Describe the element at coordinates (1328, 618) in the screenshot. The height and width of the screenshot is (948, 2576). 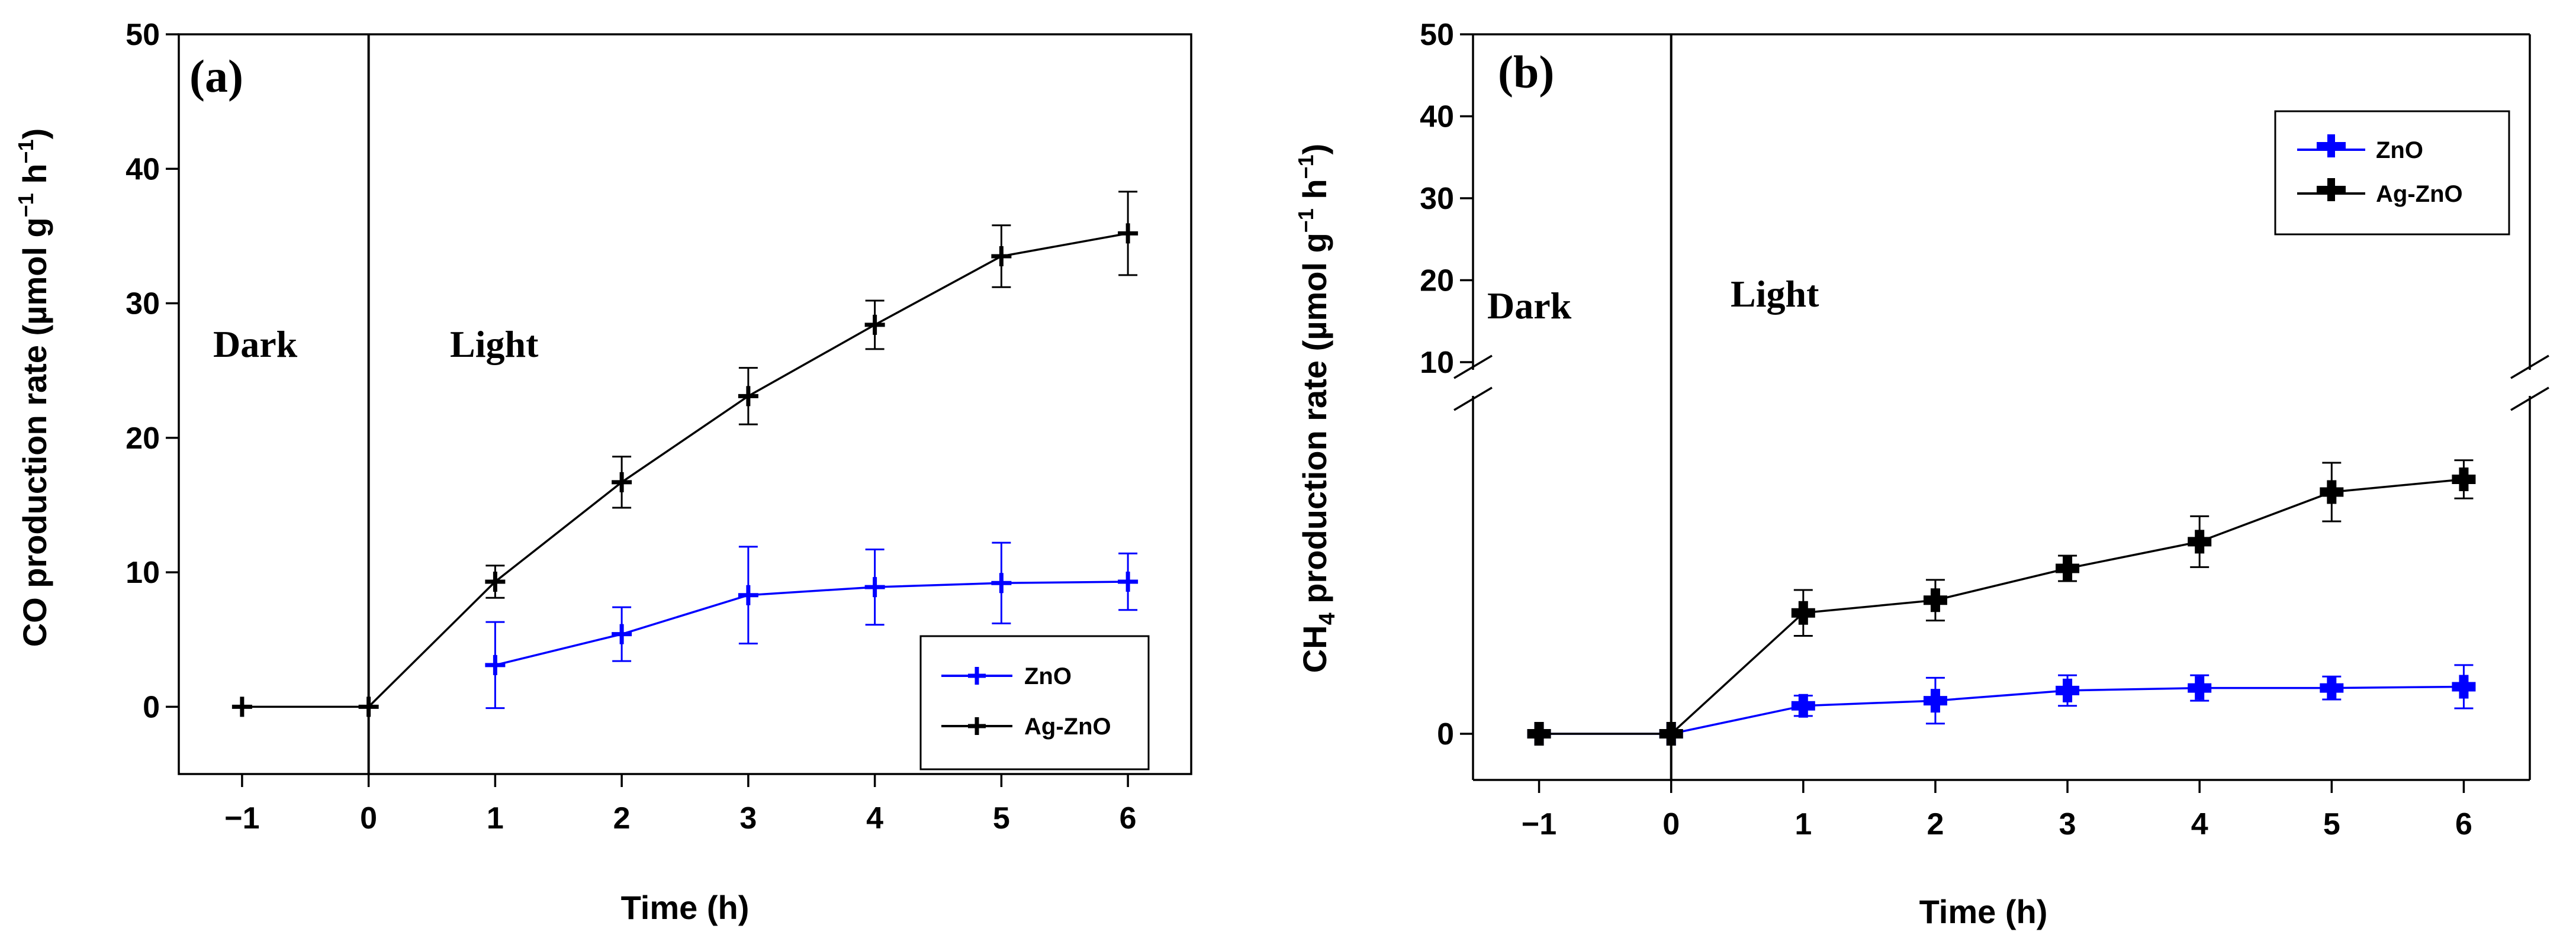
I see `y-axis-title-b-sub: 4` at that location.